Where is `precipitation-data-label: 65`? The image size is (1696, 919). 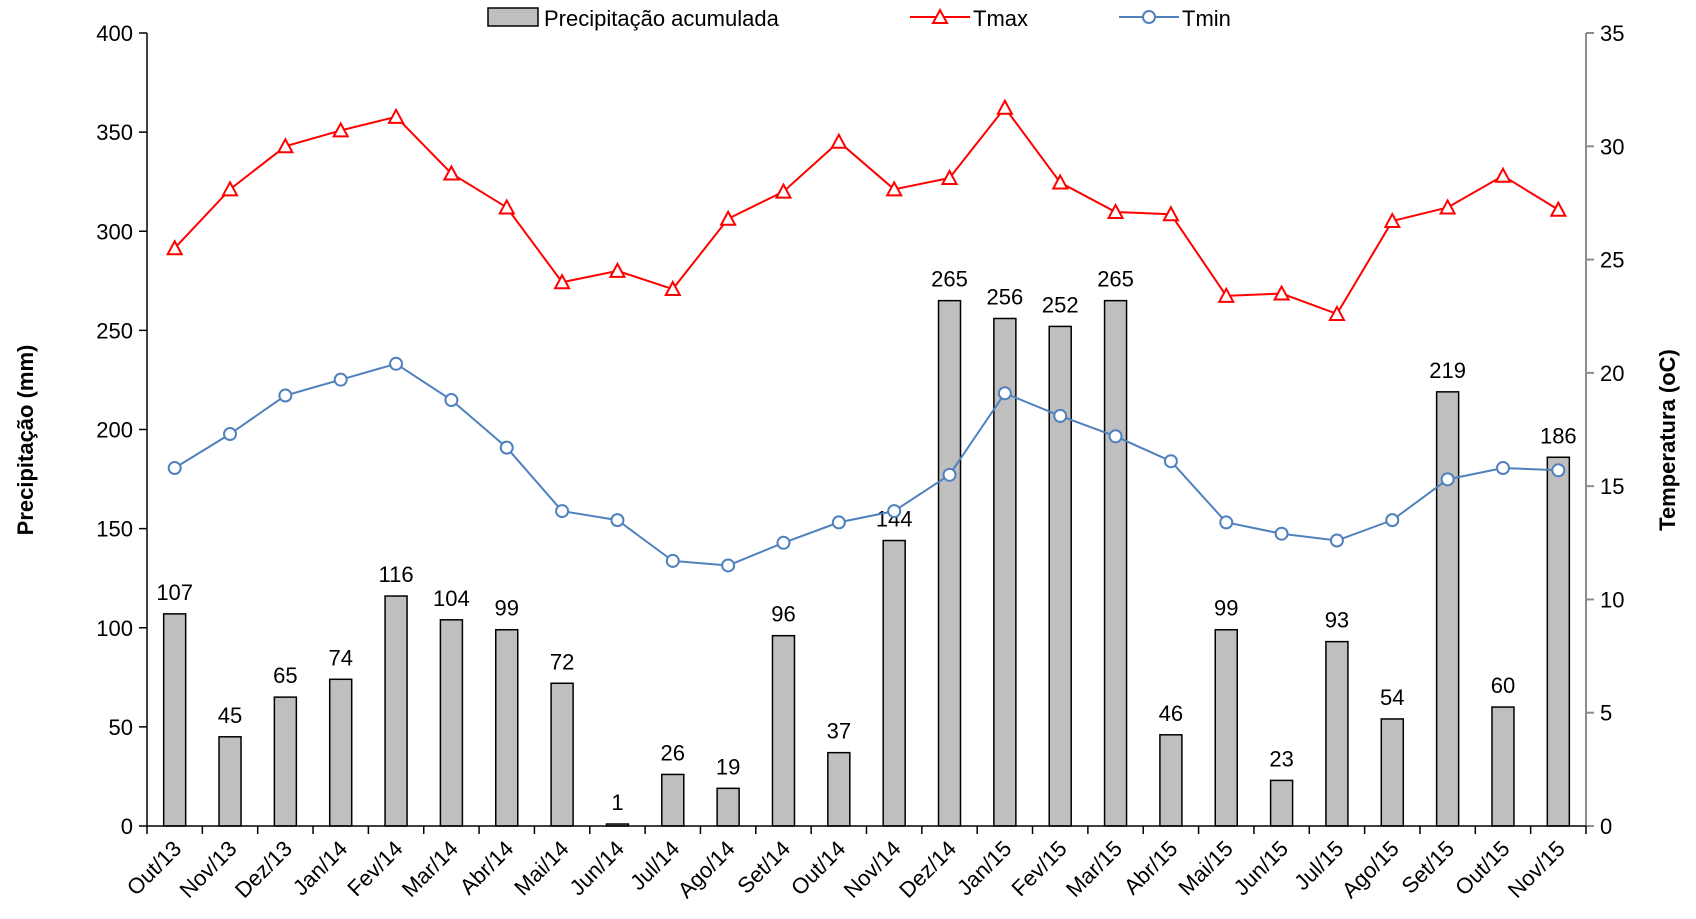 precipitation-data-label: 65 is located at coordinates (285, 675).